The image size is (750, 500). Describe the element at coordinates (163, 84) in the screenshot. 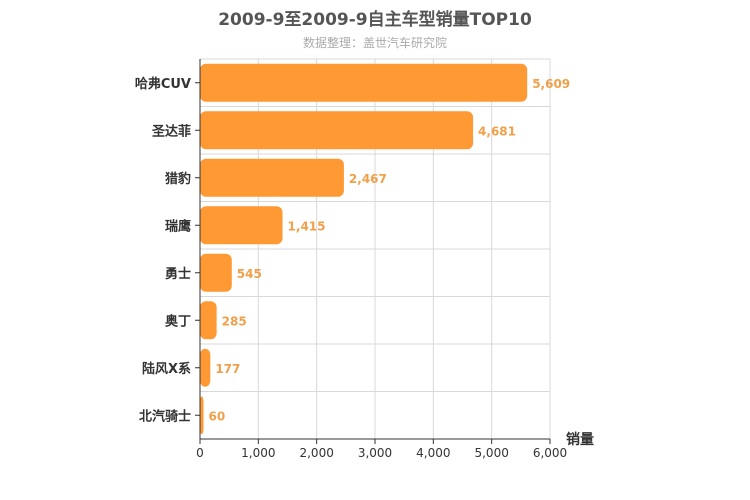

I see `y-tick-label: 哈弗CUV` at that location.